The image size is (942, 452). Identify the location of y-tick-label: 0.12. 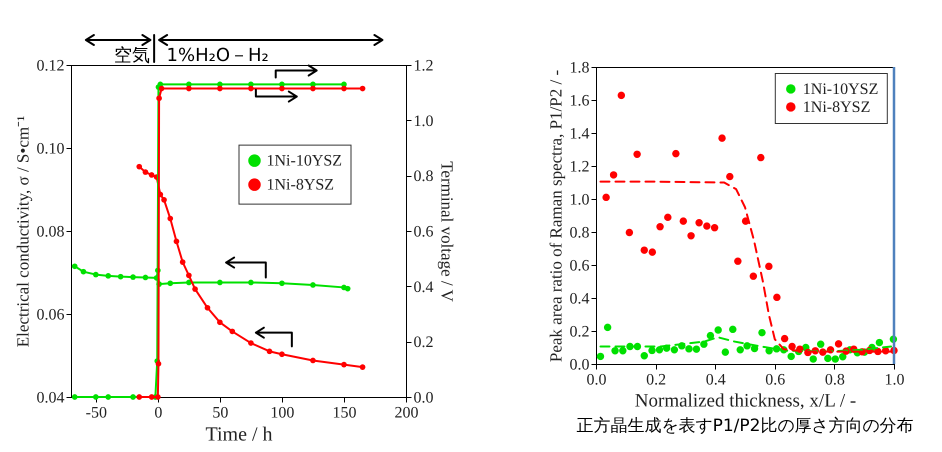
(50, 66).